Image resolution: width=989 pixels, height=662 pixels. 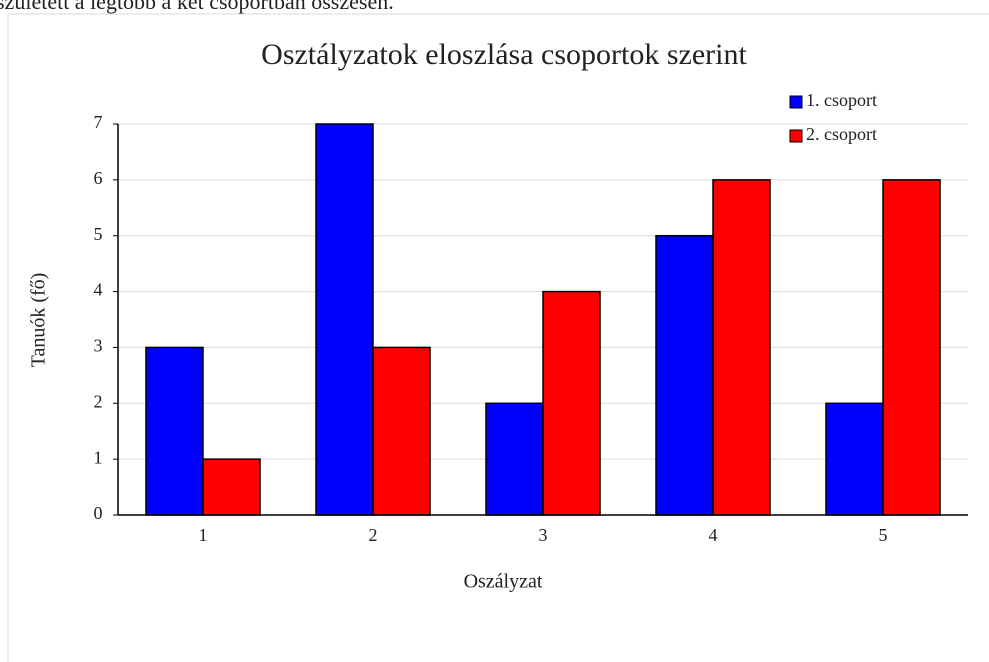 What do you see at coordinates (203, 535) in the screenshot?
I see `x-tick-label: 1` at bounding box center [203, 535].